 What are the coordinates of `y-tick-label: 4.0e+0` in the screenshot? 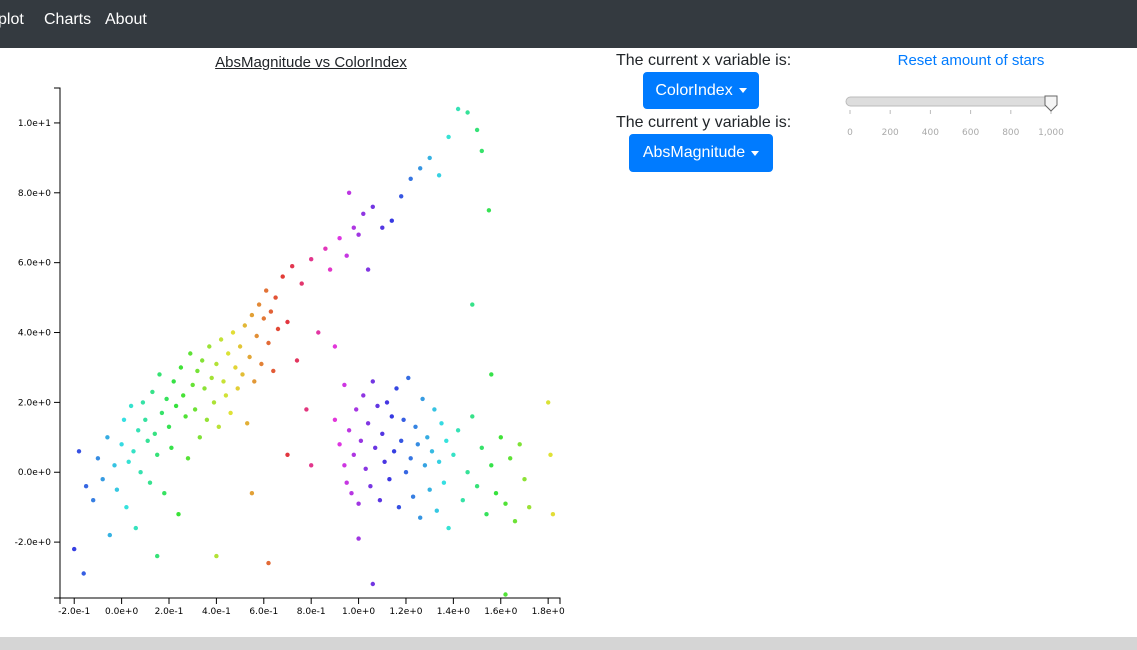 It's located at (34, 334).